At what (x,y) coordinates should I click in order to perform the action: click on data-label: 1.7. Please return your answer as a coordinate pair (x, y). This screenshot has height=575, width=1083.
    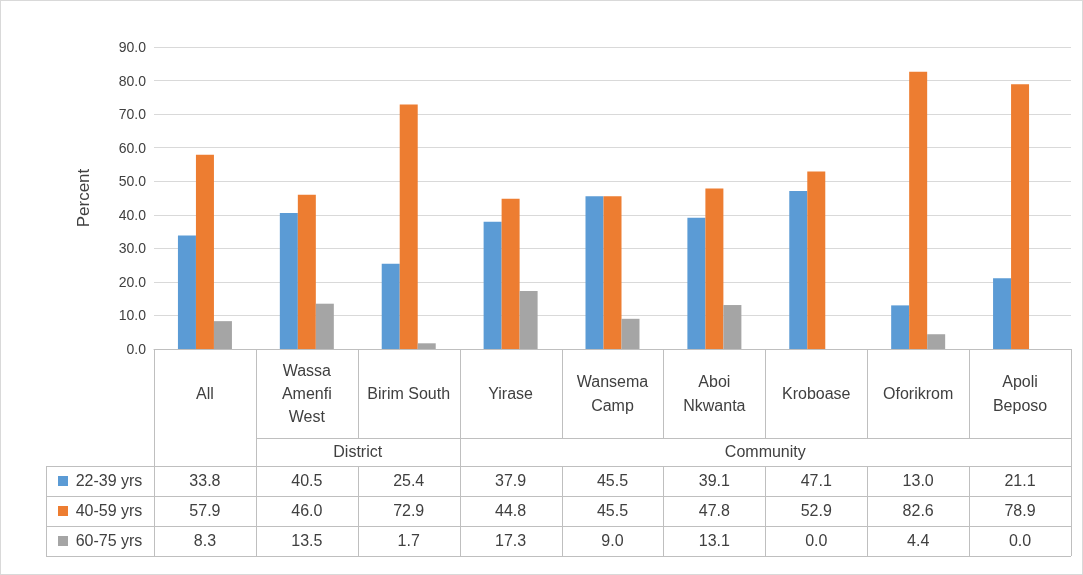
    Looking at the image, I should click on (408, 541).